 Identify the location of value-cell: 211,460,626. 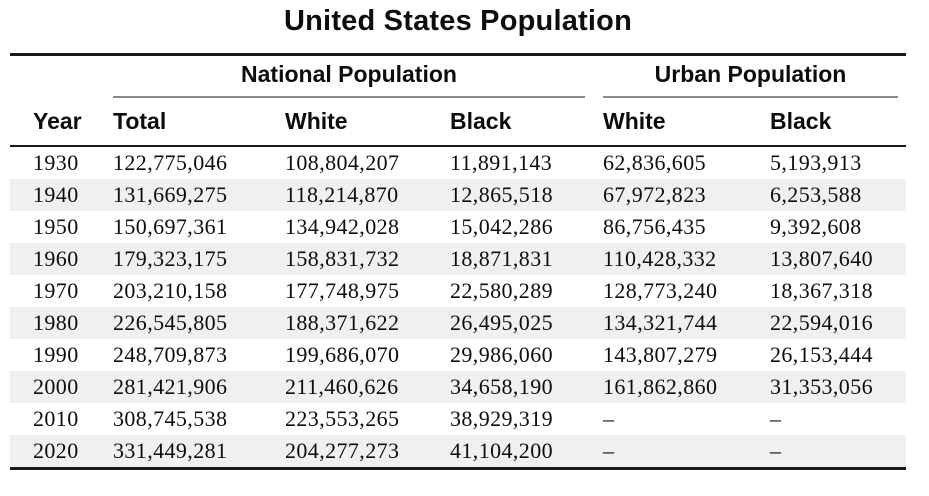
(342, 386).